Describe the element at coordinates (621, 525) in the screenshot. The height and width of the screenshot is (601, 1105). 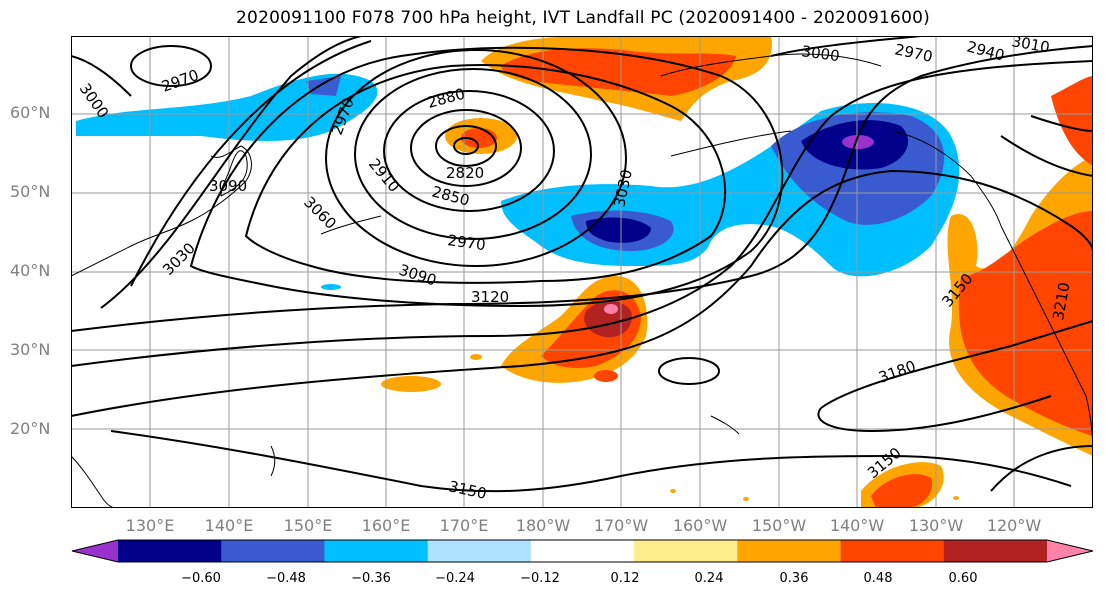
I see `lon-label: 170°W` at that location.